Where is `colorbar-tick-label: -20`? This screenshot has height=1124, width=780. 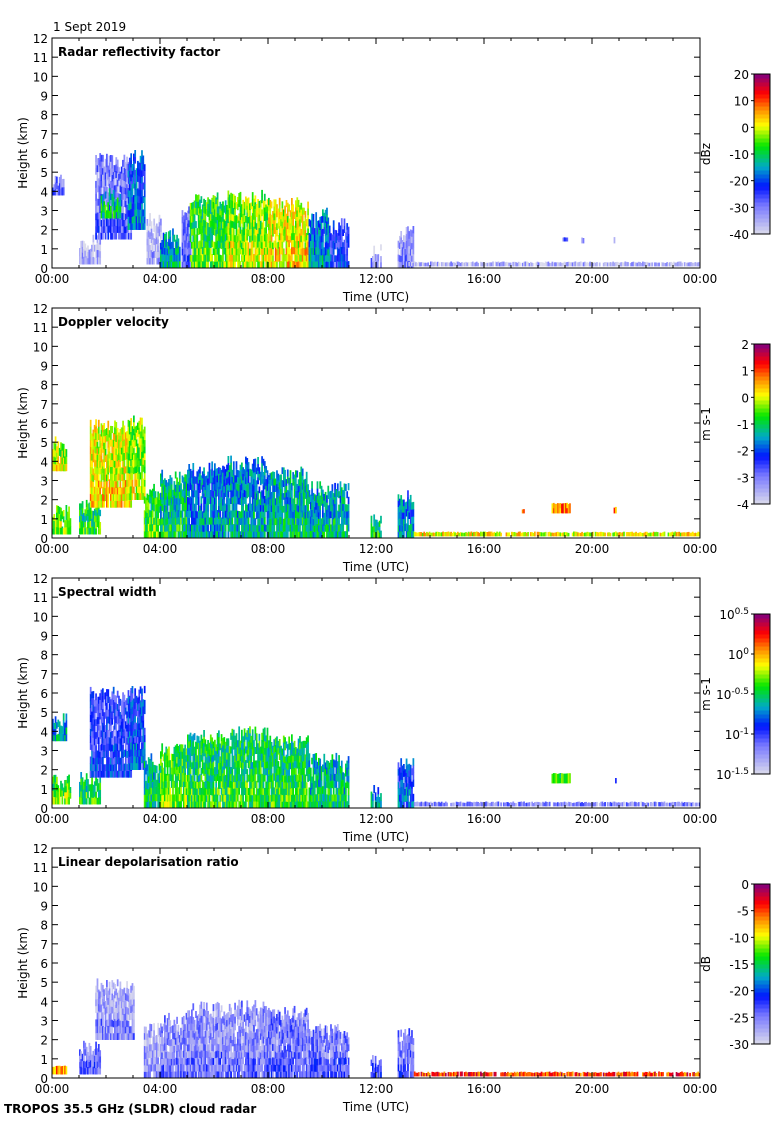 colorbar-tick-label: -20 is located at coordinates (739, 182).